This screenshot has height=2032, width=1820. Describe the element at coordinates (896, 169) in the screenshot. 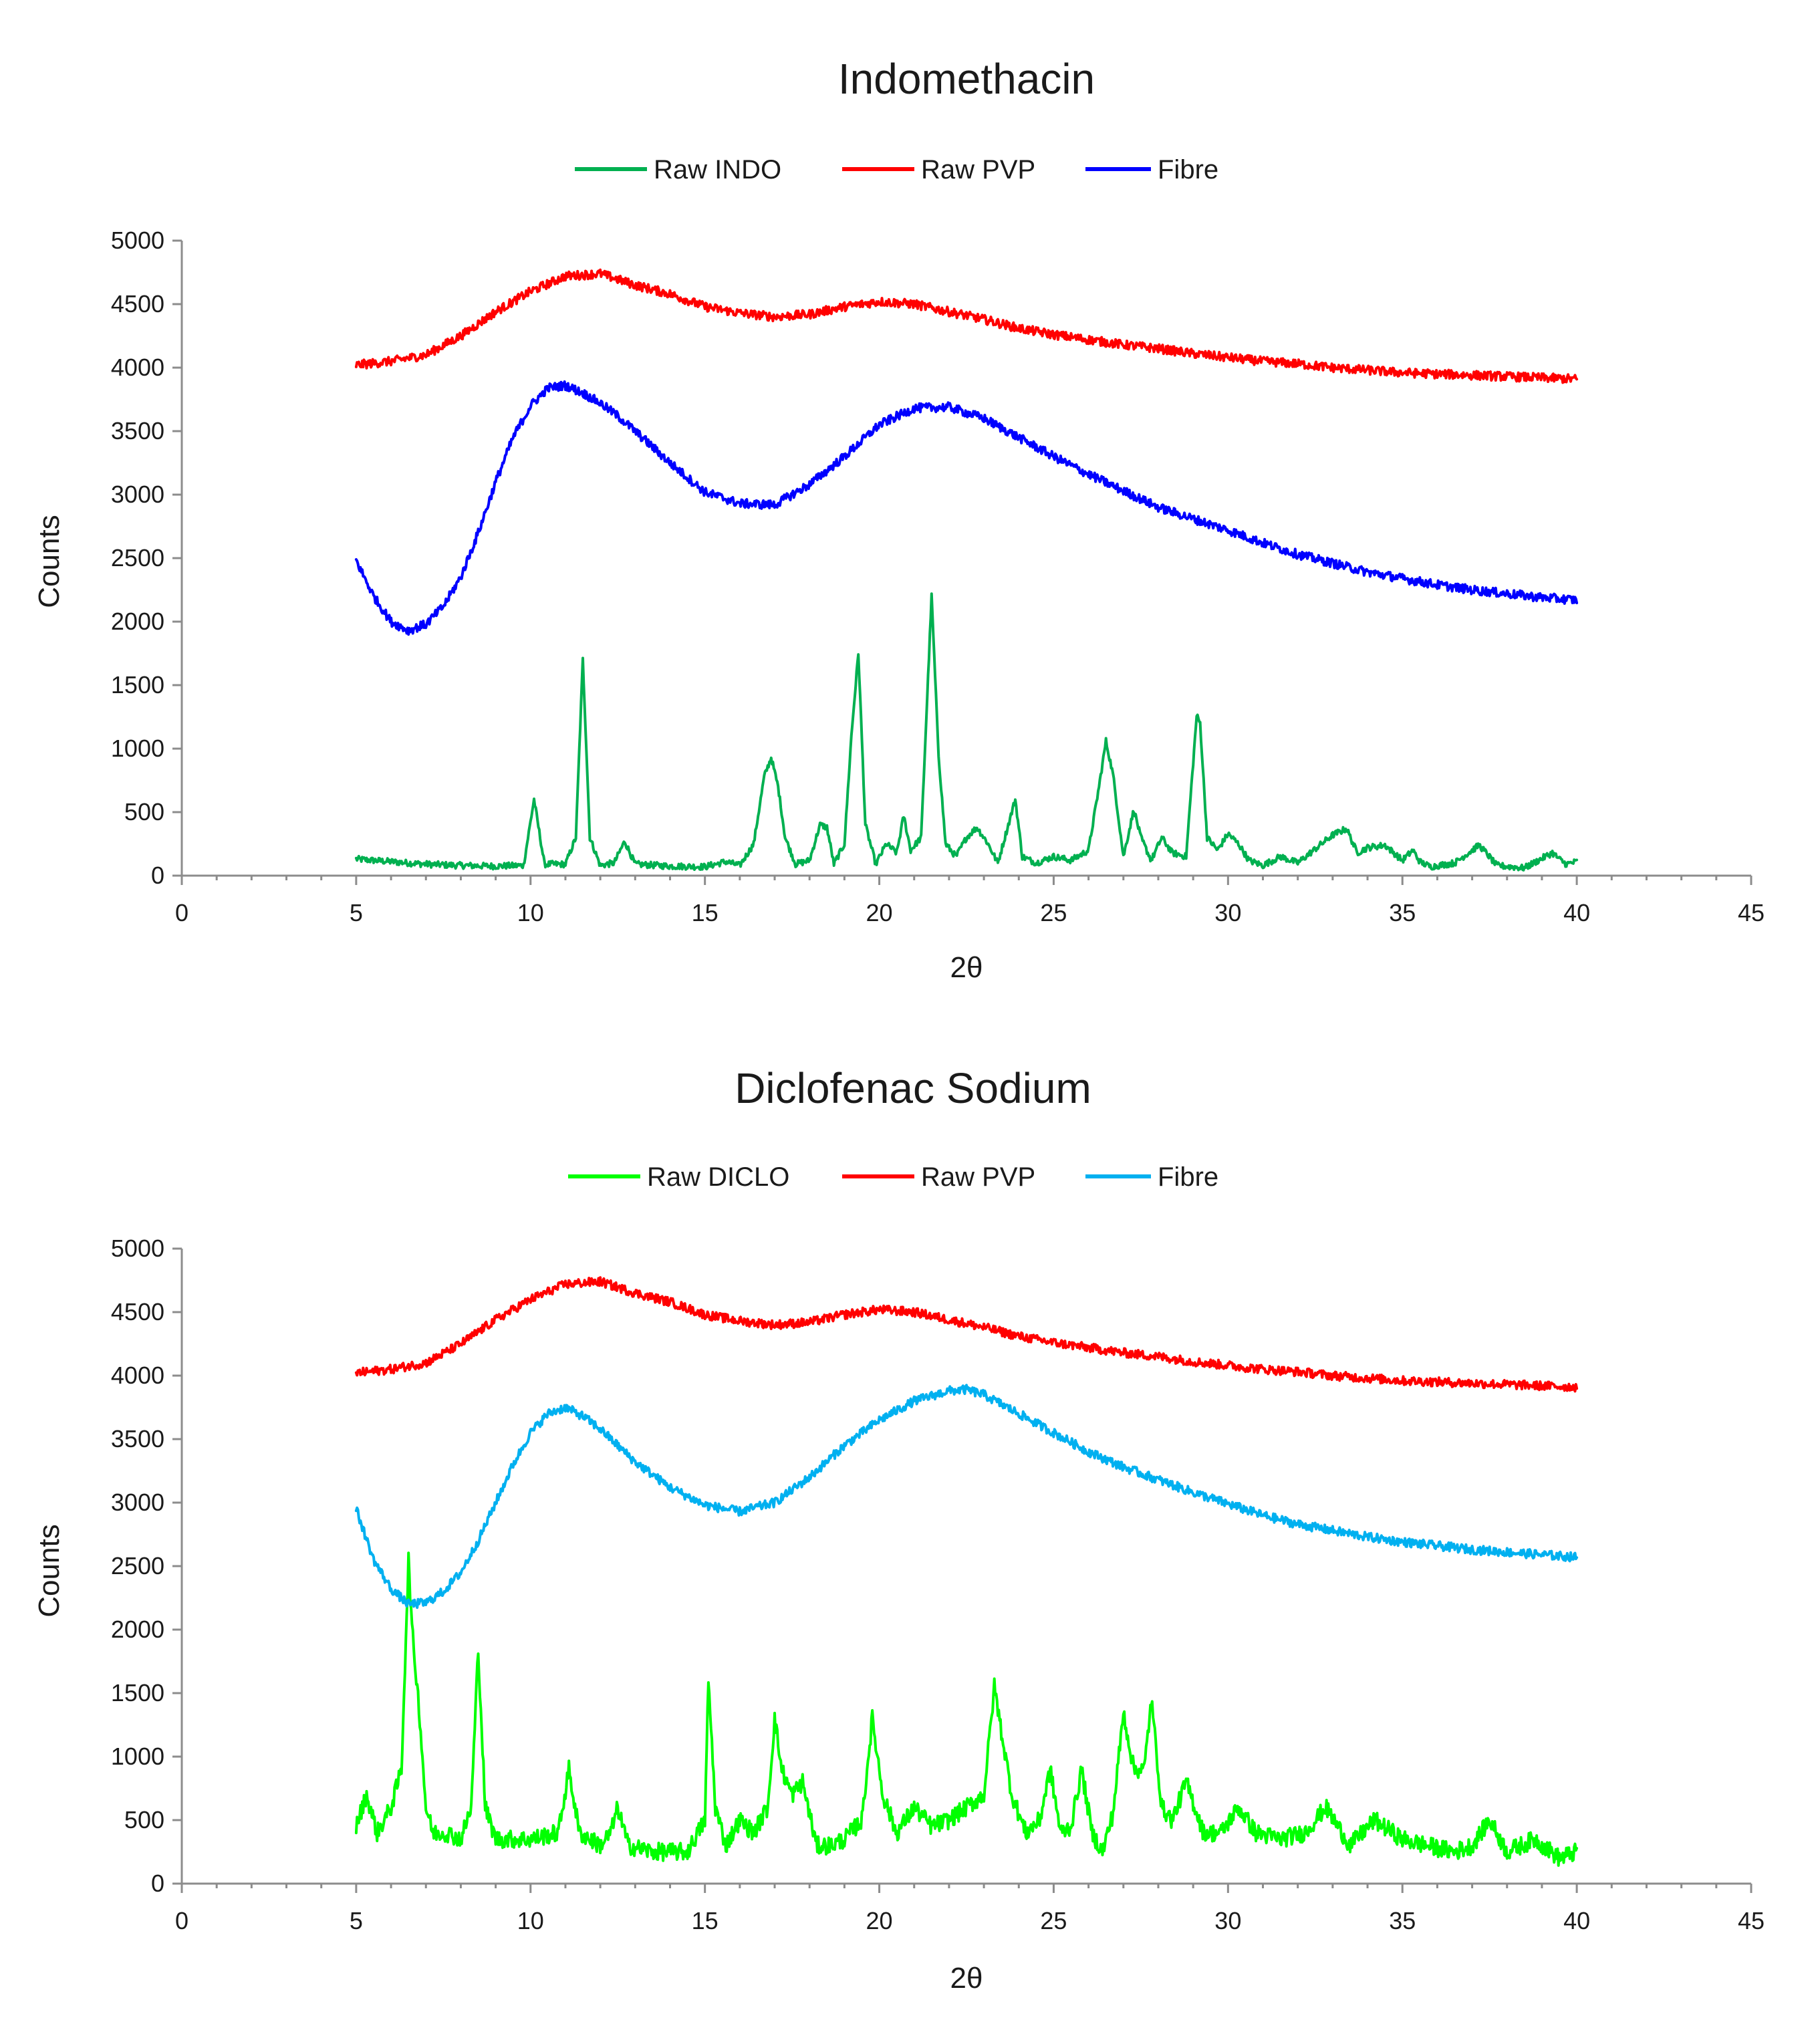

I see `legend: Raw INDO Raw PVP Fibre` at that location.